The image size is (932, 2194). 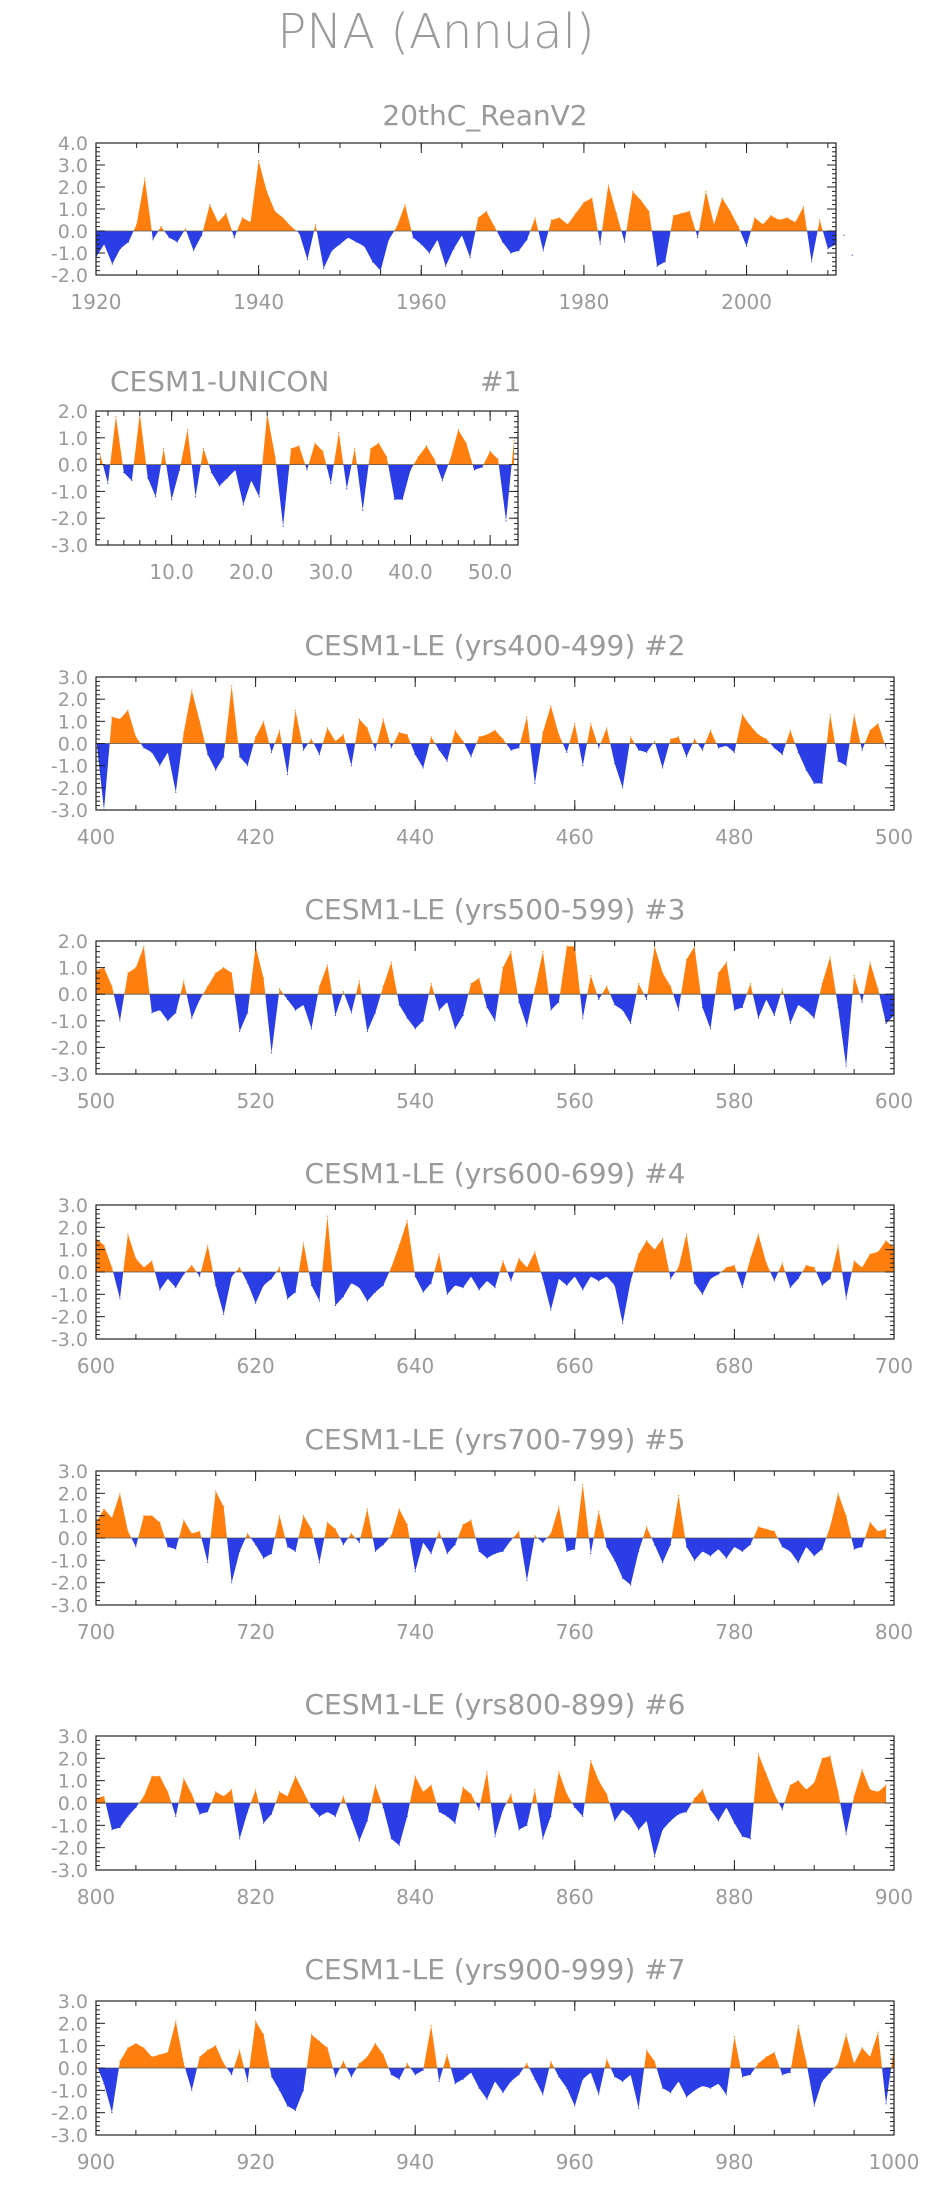 What do you see at coordinates (491, 1534) in the screenshot?
I see `area-series` at bounding box center [491, 1534].